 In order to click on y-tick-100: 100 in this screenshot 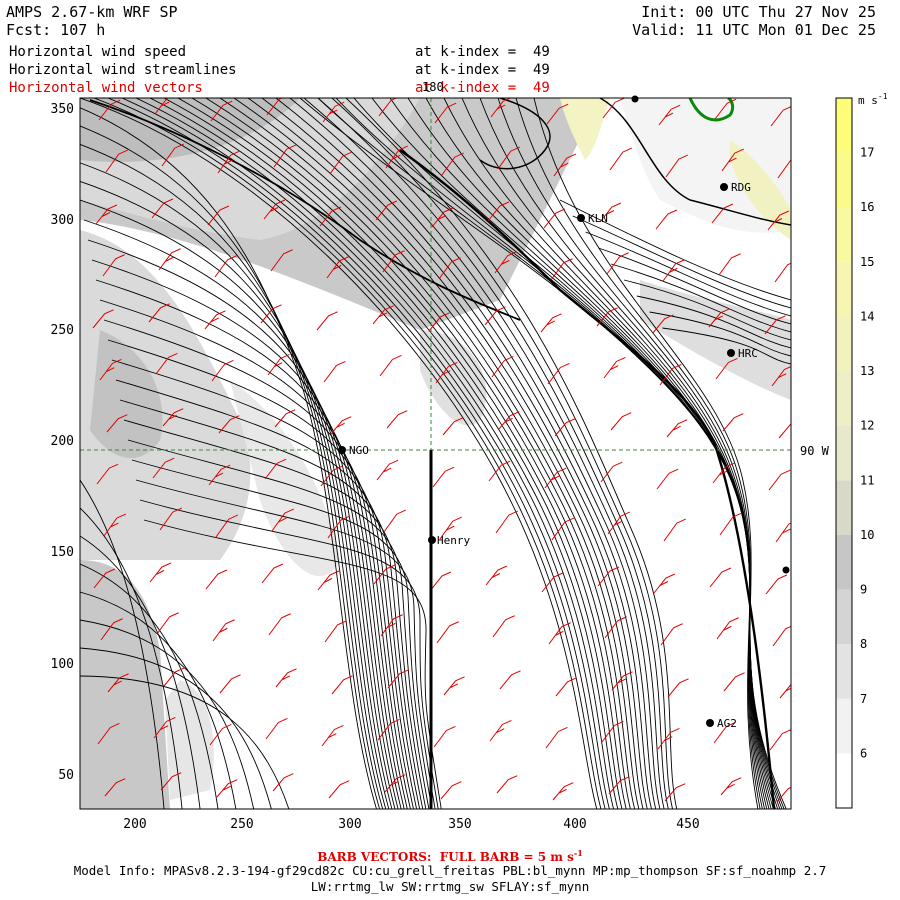, I will do `click(62, 664)`.